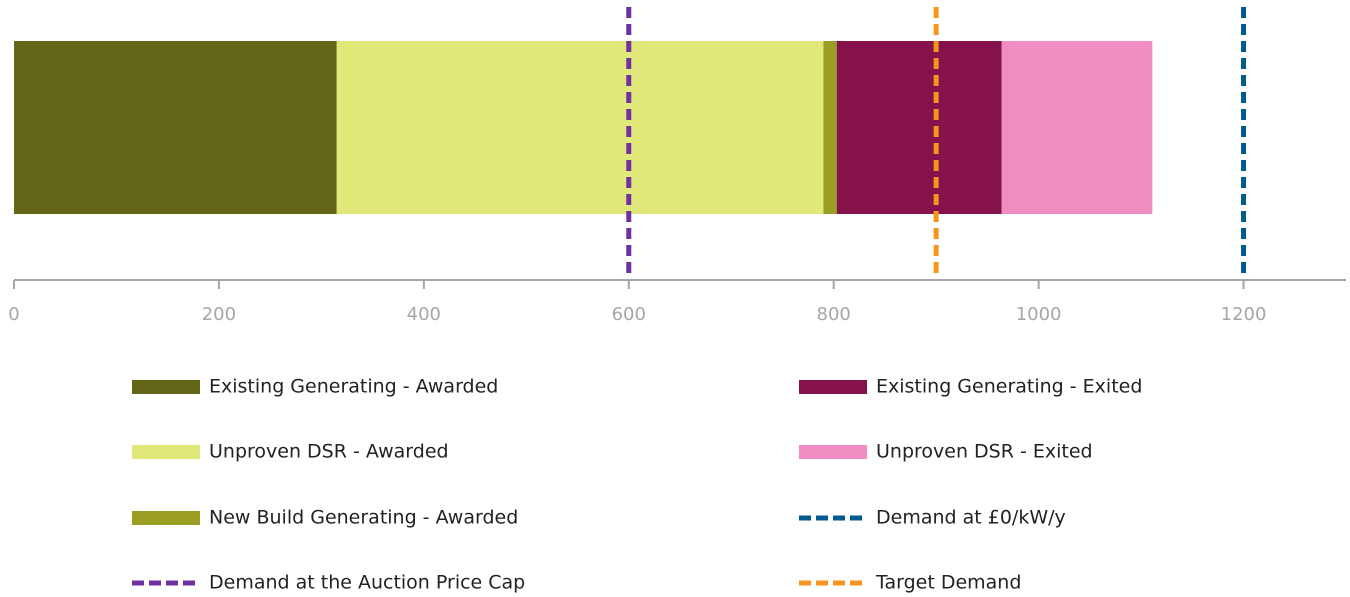  Describe the element at coordinates (329, 452) in the screenshot. I see `legend-label: Unproven DSR - Awarded` at that location.